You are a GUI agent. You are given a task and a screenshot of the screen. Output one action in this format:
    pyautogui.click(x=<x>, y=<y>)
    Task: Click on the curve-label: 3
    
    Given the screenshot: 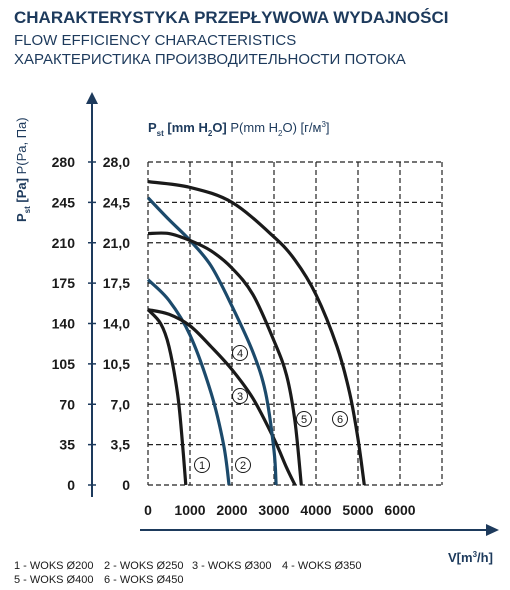 What is the action you would take?
    pyautogui.click(x=240, y=397)
    